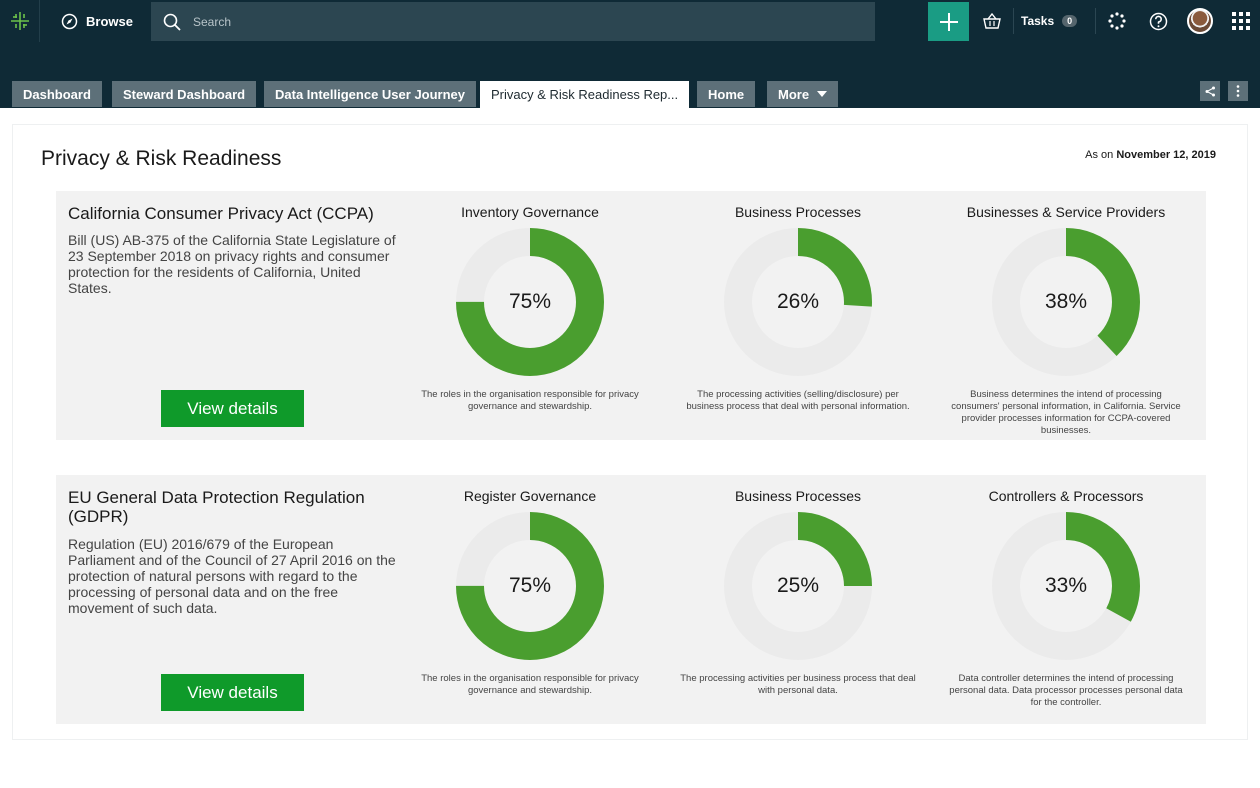 This screenshot has height=788, width=1260. I want to click on app-logo, so click(20, 21).